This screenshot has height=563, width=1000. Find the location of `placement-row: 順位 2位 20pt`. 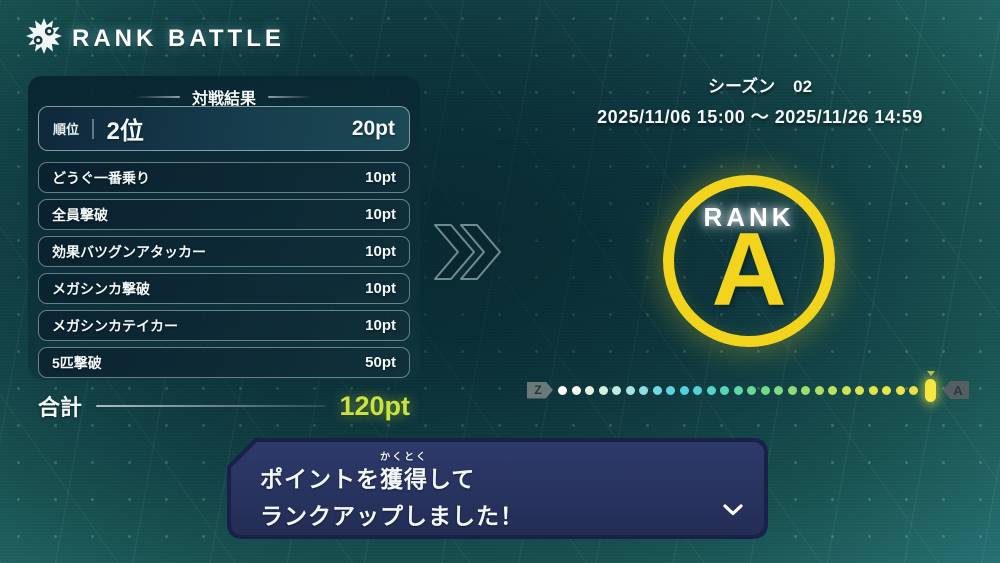

placement-row: 順位 2位 20pt is located at coordinates (224, 128).